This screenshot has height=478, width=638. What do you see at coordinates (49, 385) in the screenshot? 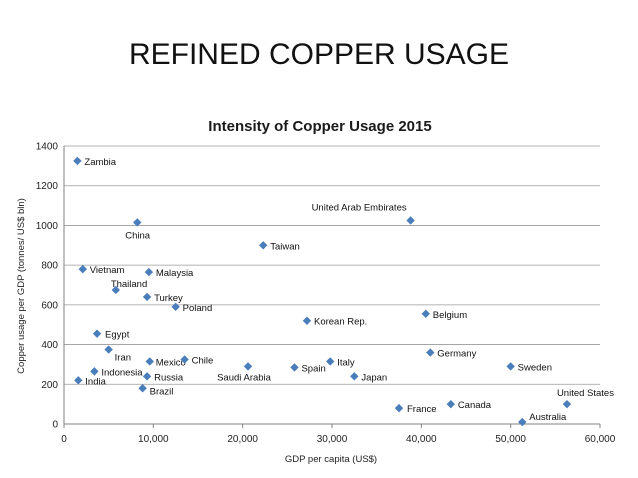
I see `y-tick-label: 200` at bounding box center [49, 385].